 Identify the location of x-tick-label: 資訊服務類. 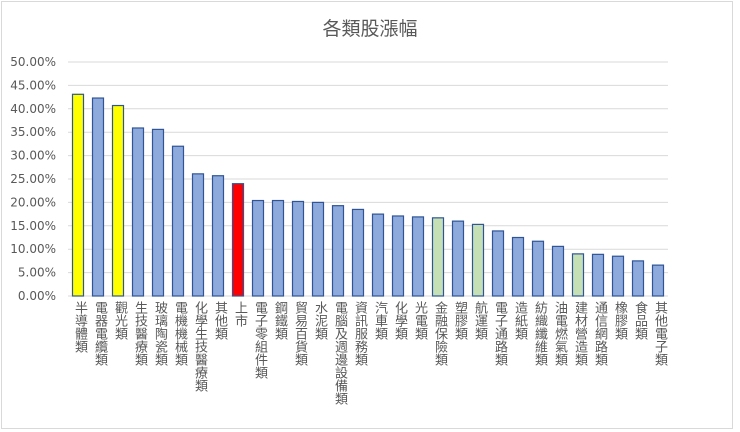
(359, 333).